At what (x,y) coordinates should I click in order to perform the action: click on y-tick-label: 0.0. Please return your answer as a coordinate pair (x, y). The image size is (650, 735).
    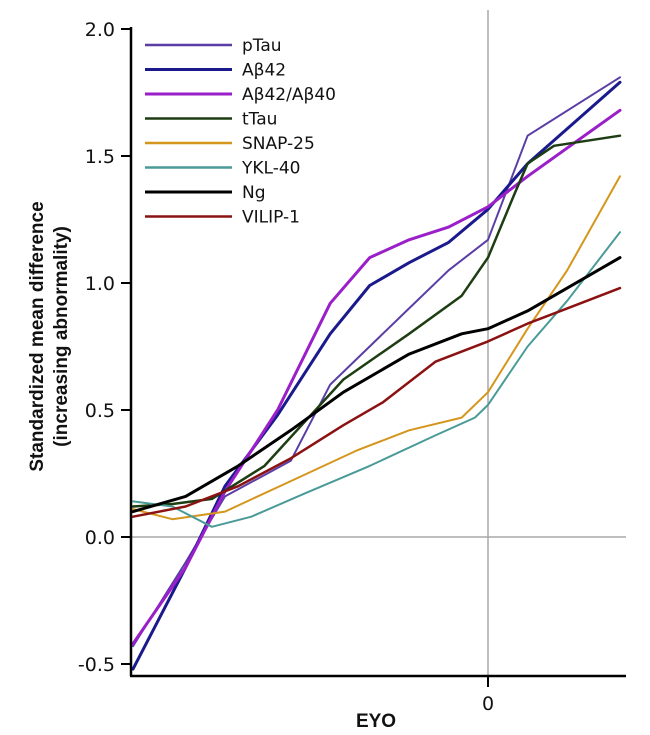
    Looking at the image, I should click on (100, 538).